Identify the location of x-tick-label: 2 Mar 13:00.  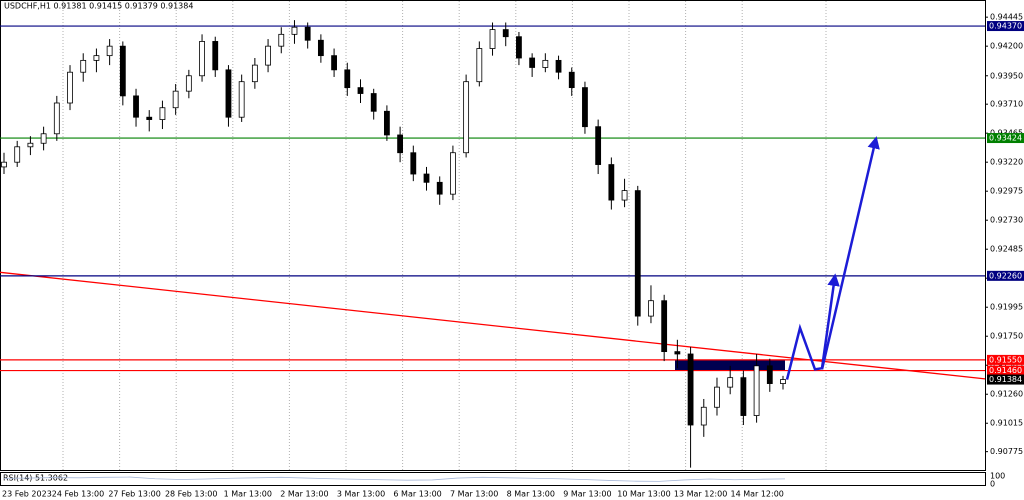
(304, 494).